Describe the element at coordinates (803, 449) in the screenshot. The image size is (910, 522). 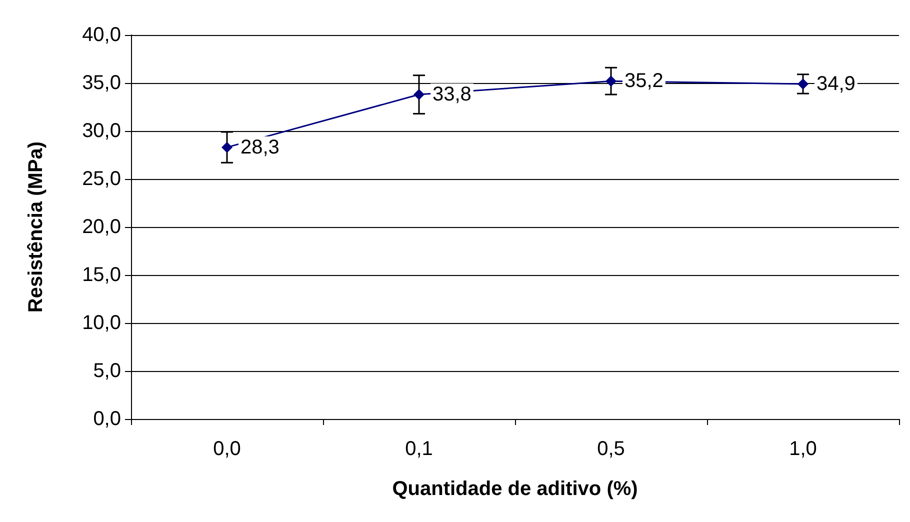
I see `x-tick-label: 1,0` at that location.